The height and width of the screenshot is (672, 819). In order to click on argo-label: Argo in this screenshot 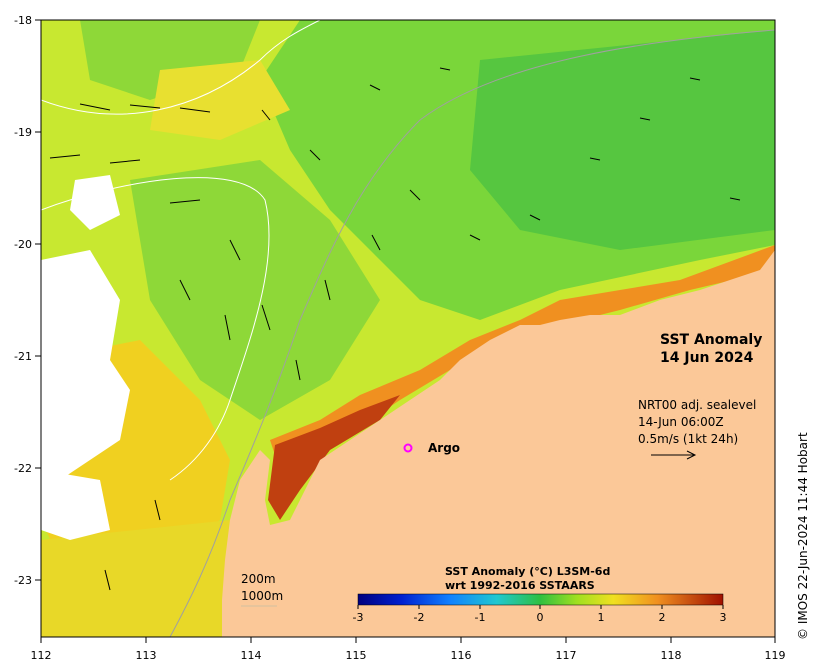, I will do `click(444, 448)`.